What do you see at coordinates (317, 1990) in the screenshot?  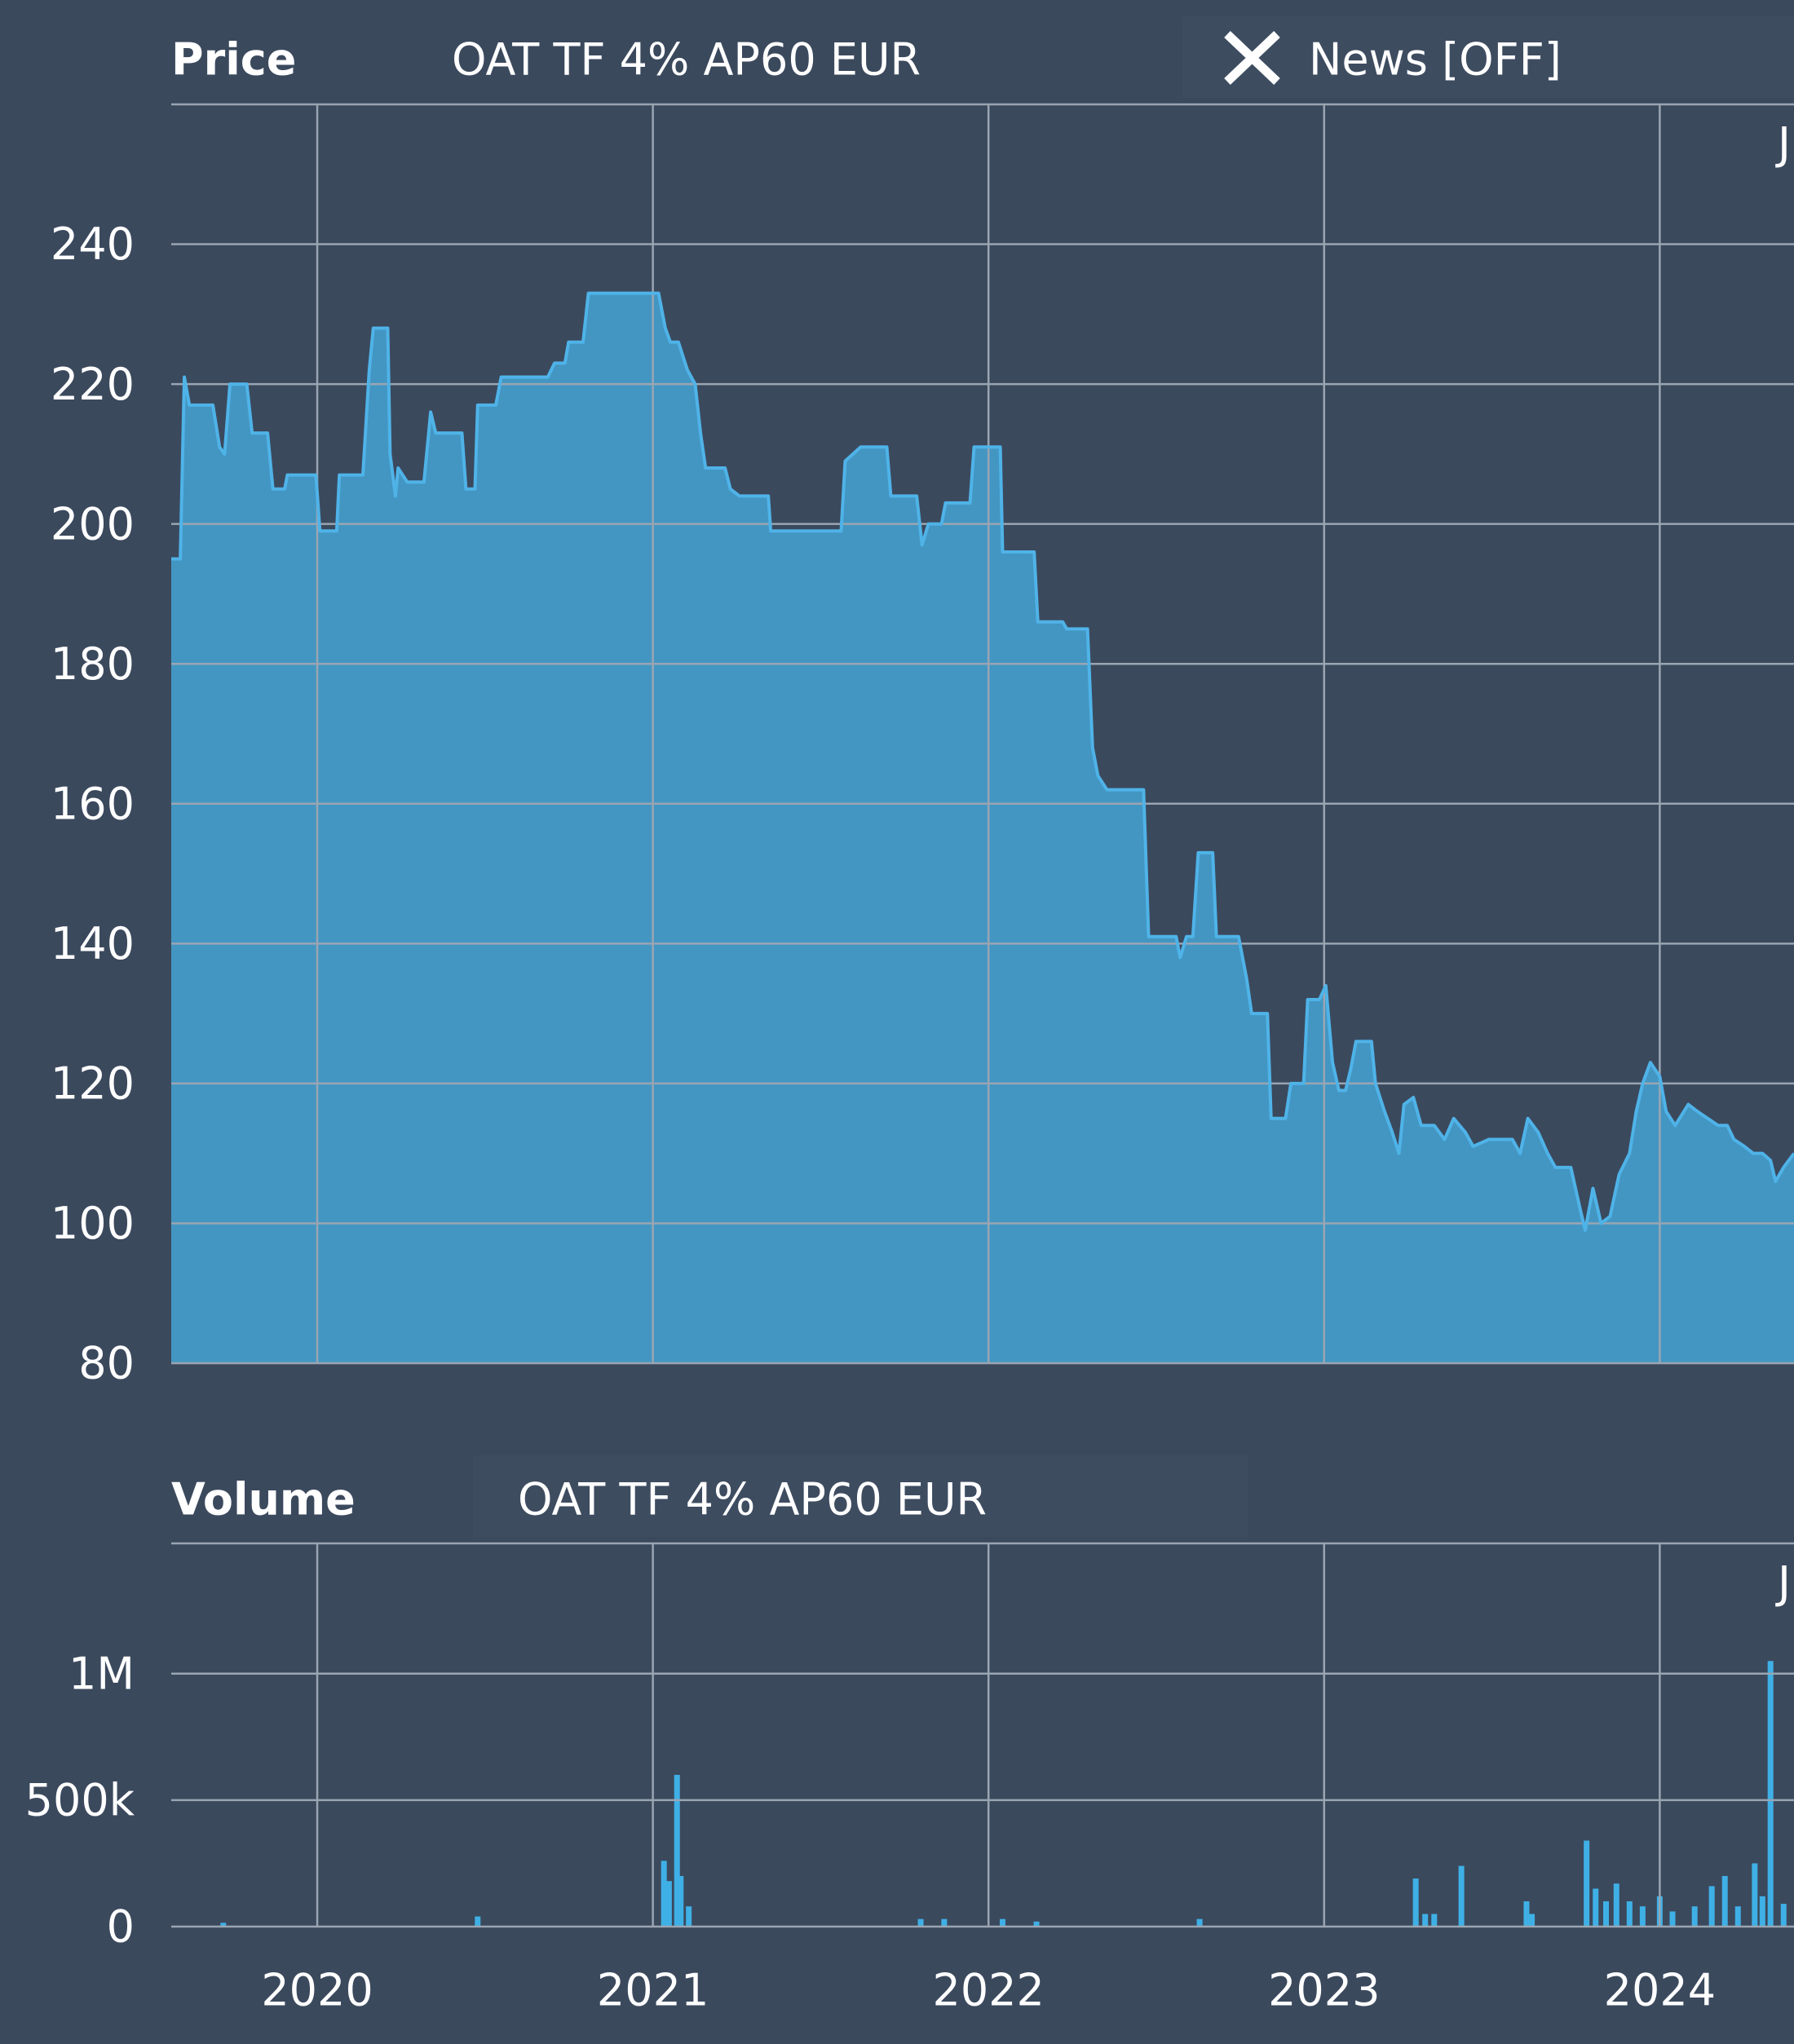 I see `x-tick-label: 2020` at bounding box center [317, 1990].